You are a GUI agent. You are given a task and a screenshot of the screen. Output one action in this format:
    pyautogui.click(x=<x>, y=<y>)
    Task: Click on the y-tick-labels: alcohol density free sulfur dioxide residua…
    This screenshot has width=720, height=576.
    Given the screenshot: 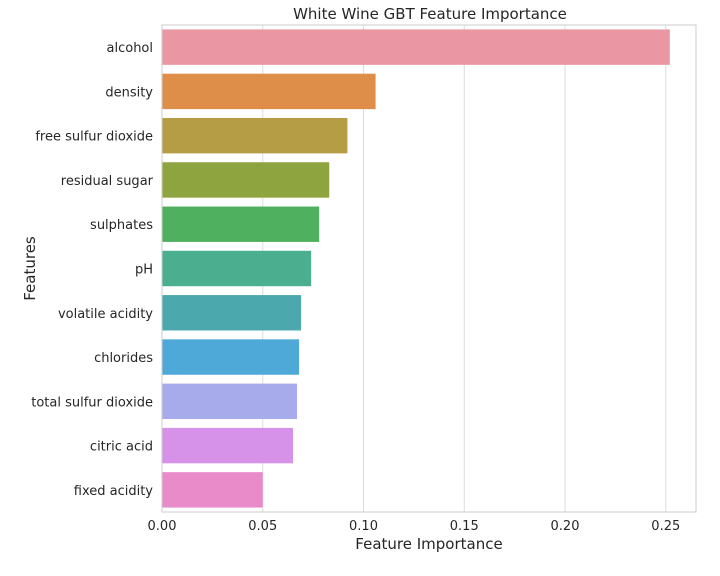 What is the action you would take?
    pyautogui.click(x=92, y=270)
    